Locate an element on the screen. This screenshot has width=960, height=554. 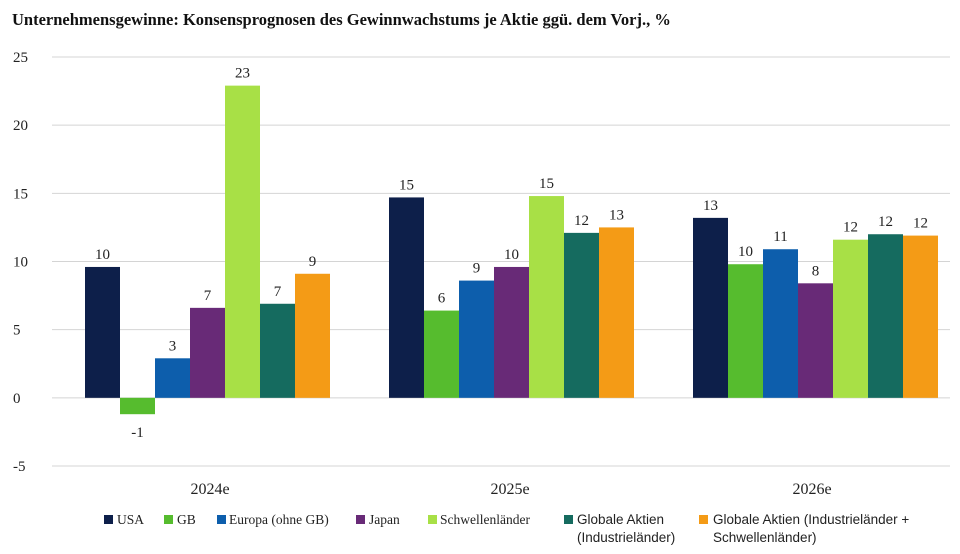
y-tick-label: 10 is located at coordinates (20, 263).